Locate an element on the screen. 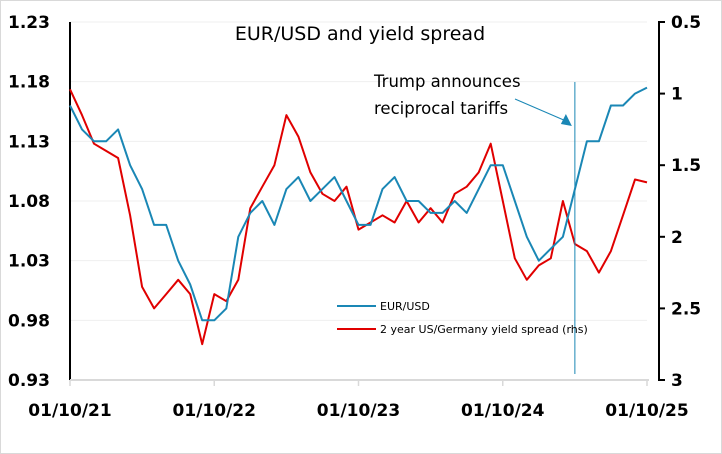 The image size is (722, 454). right-axis-tick-label: 1.5 is located at coordinates (686, 166).